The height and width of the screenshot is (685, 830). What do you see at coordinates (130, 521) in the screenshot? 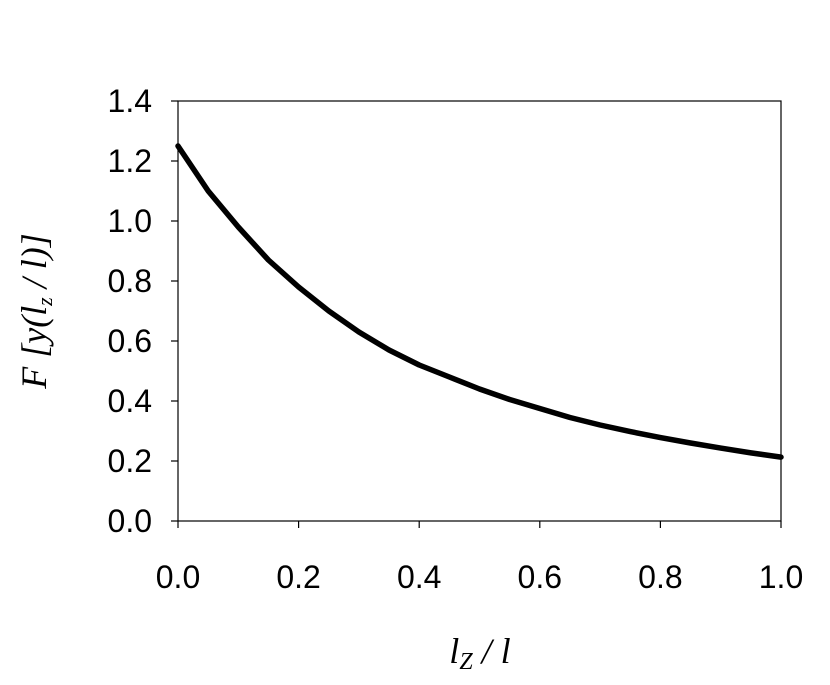
I see `y-tick-label: 0.0` at bounding box center [130, 521].